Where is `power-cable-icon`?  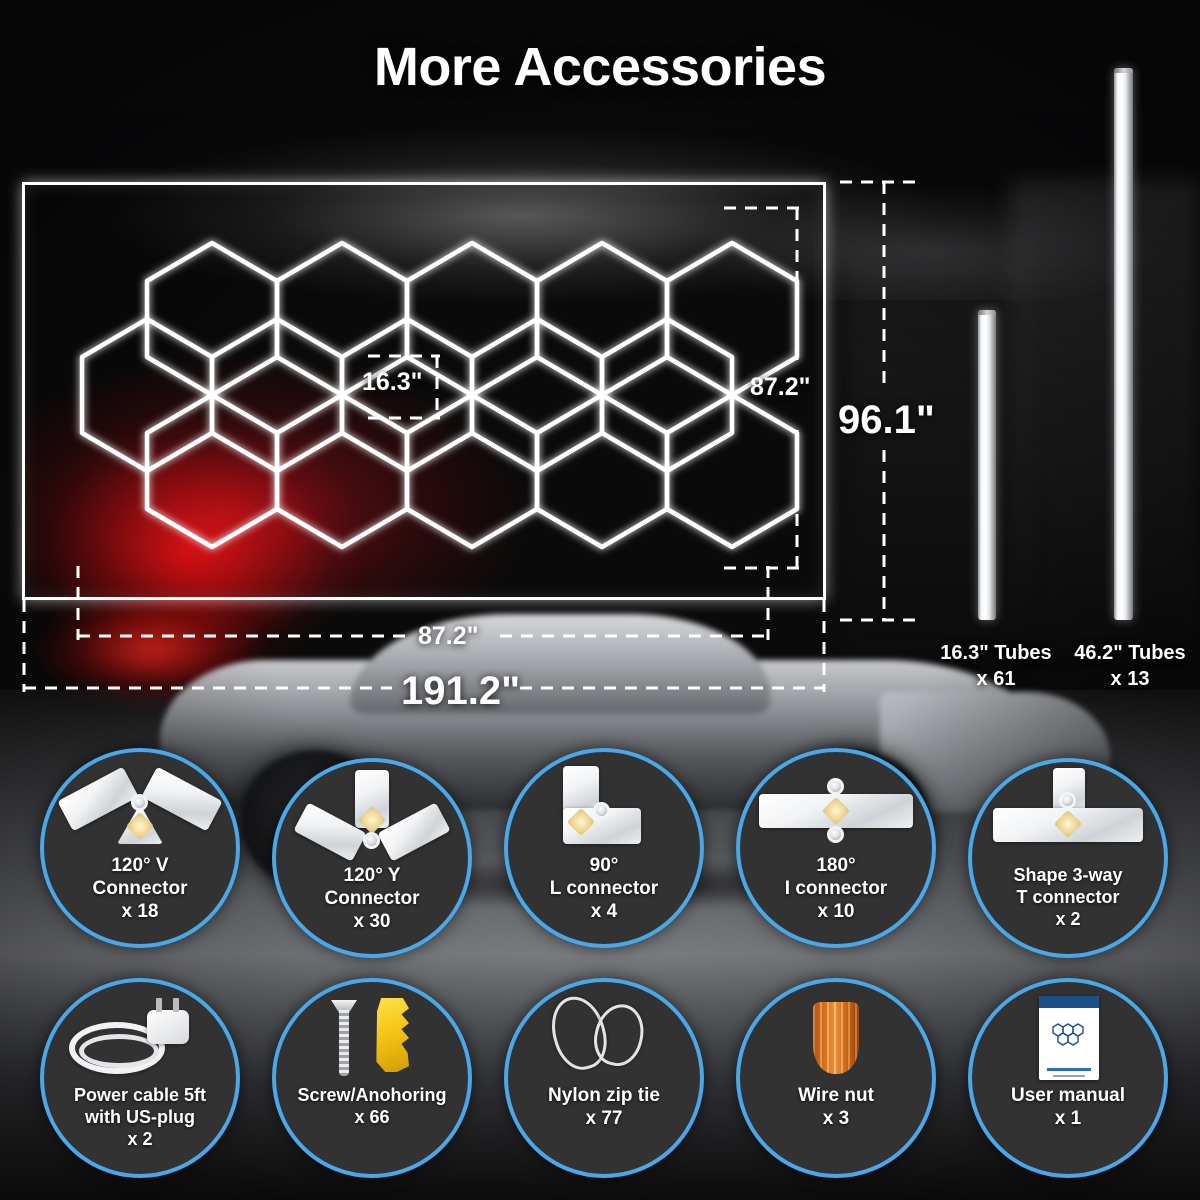 power-cable-icon is located at coordinates (140, 1038).